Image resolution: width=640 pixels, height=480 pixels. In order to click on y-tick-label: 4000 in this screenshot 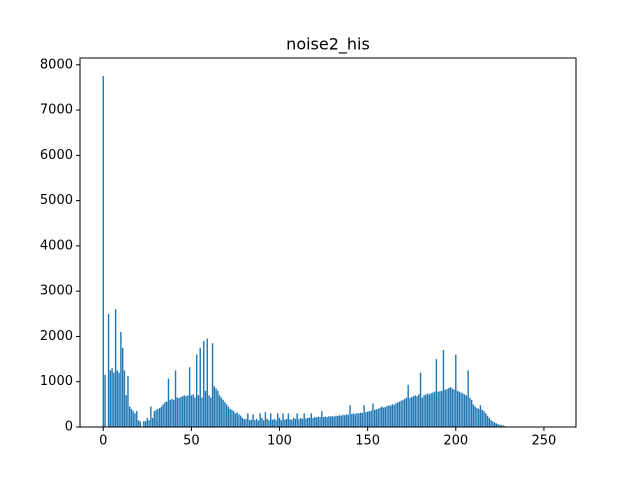, I will do `click(56, 245)`.